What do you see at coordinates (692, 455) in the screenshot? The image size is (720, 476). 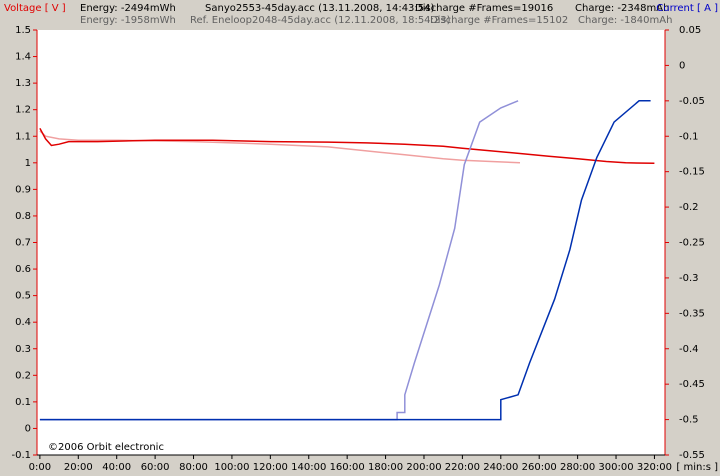 I see `y2-tick-label: -0.55` at bounding box center [692, 455].